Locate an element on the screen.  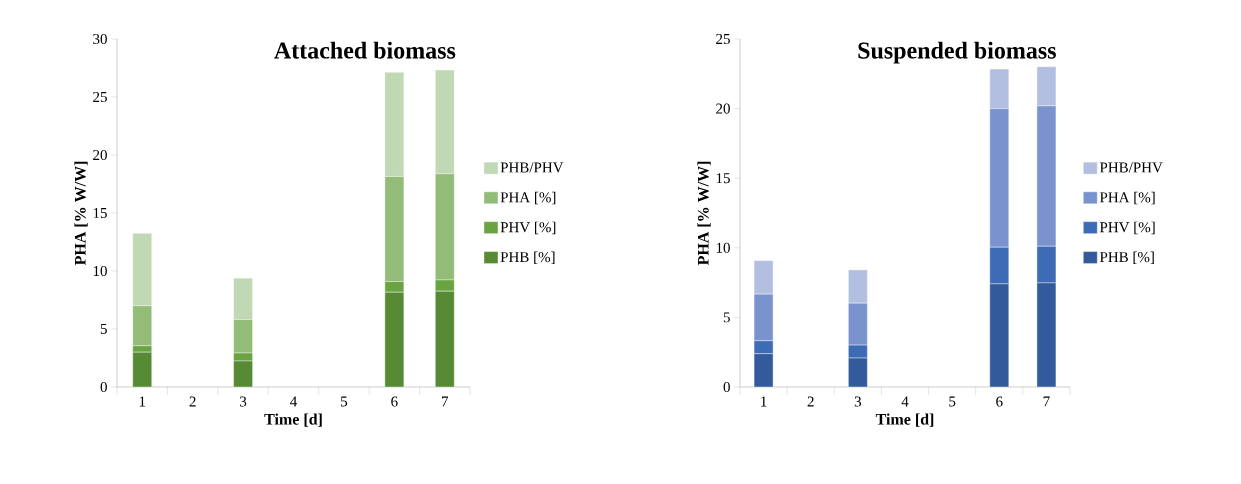
chart-title: Suspended biomass is located at coordinates (957, 52).